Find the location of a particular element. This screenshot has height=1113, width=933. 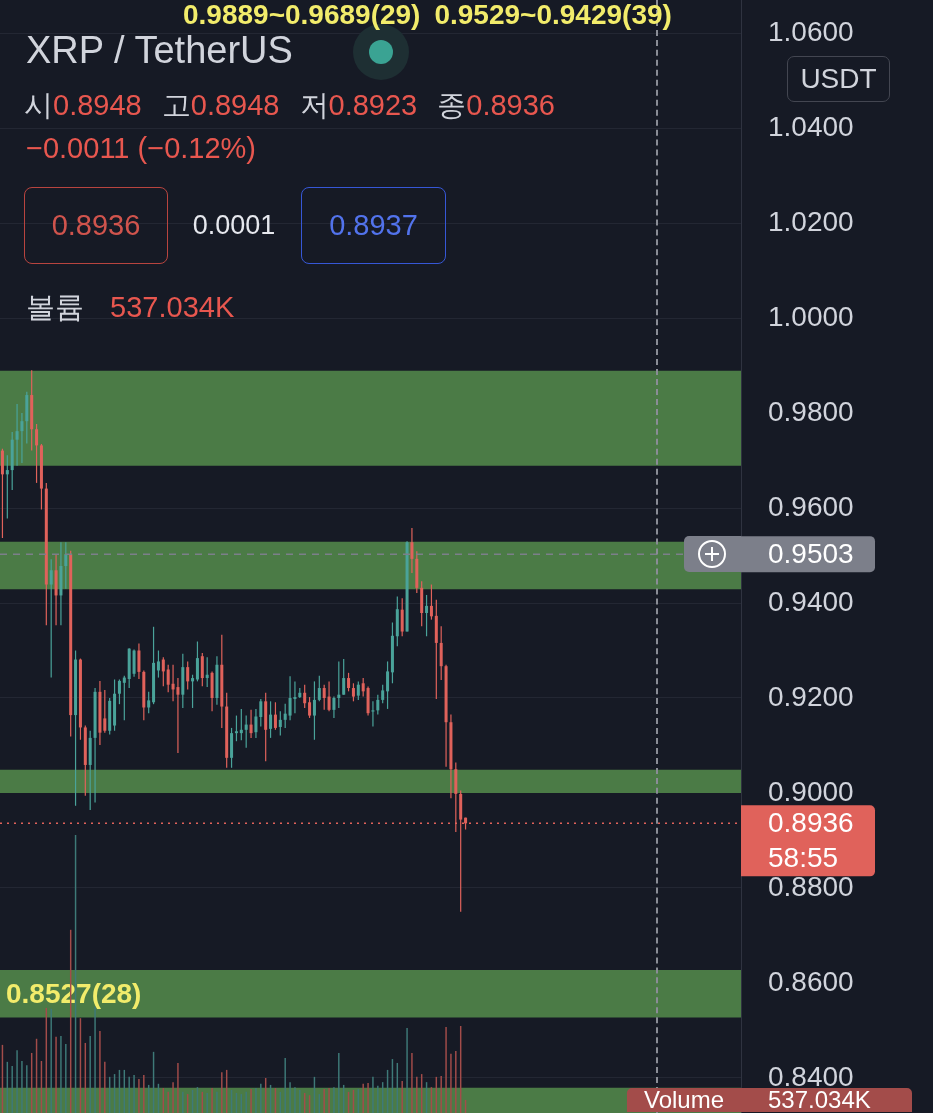

band-label: 0.8527(28) is located at coordinates (74, 993).